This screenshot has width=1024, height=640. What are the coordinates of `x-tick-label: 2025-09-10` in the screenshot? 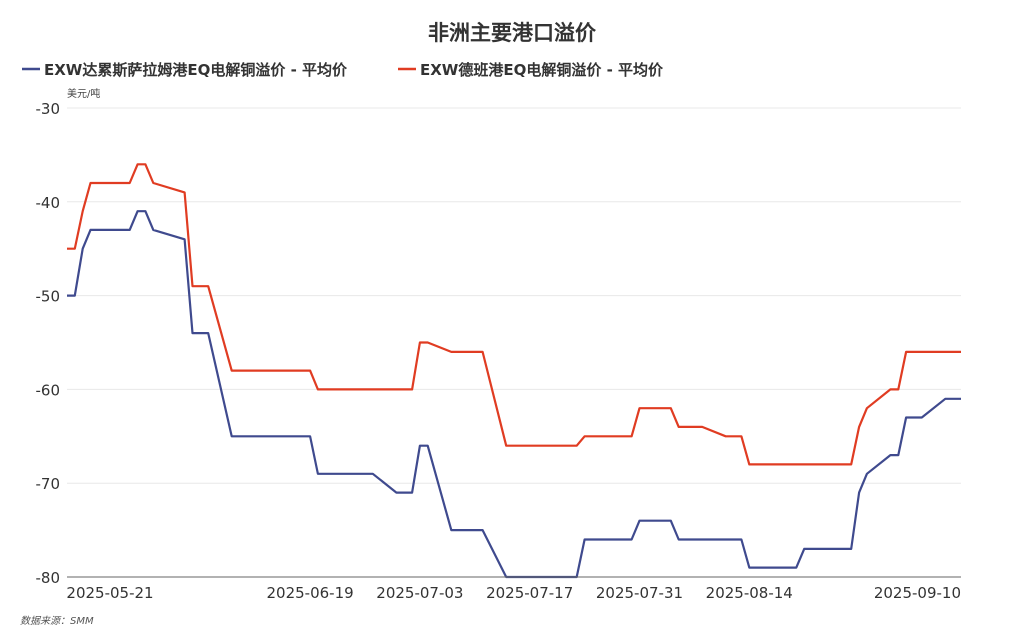 It's located at (917, 593).